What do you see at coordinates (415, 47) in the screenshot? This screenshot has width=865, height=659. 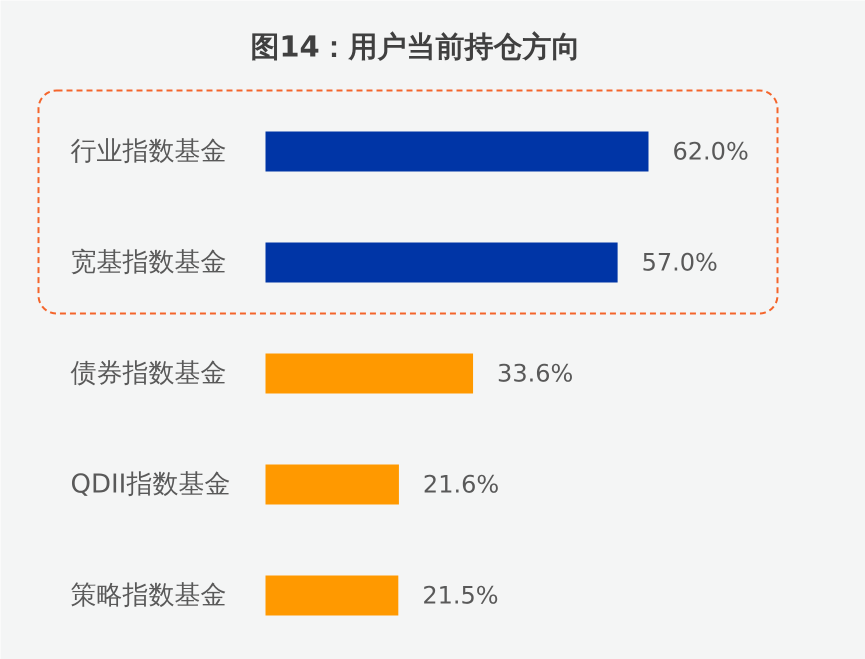 I see `chart-title: 图14：用户当前持仓方向` at bounding box center [415, 47].